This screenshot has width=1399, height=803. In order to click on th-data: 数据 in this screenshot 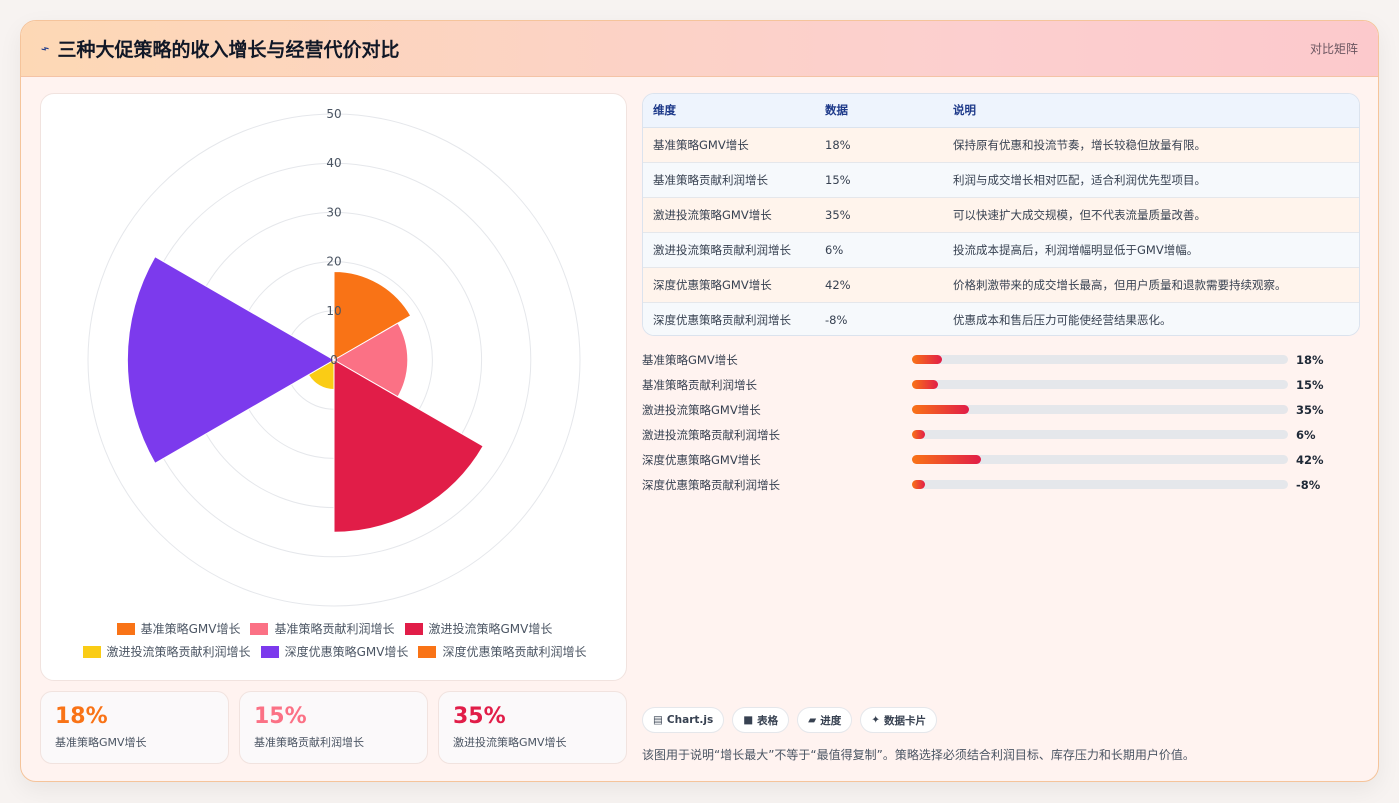, I will do `click(879, 111)`.